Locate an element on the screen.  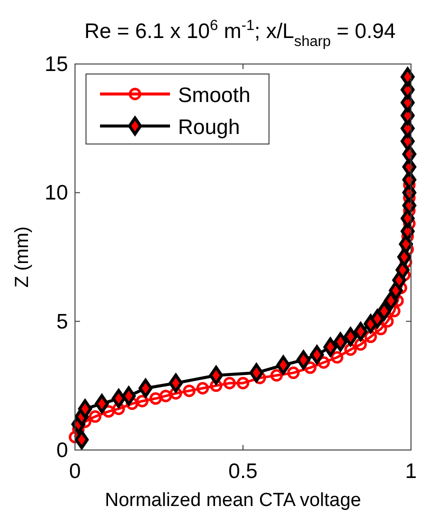
y-tick-label: 15 is located at coordinates (56, 64).